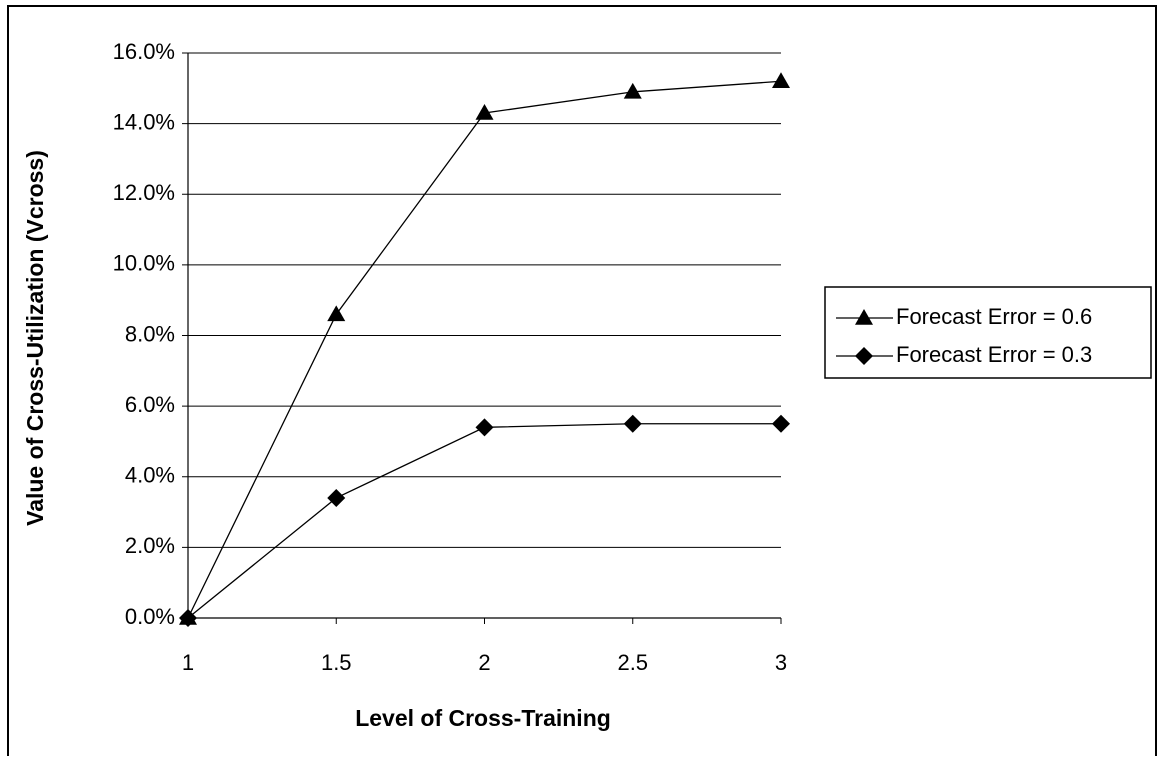  I want to click on x-tick-label: 3, so click(781, 662).